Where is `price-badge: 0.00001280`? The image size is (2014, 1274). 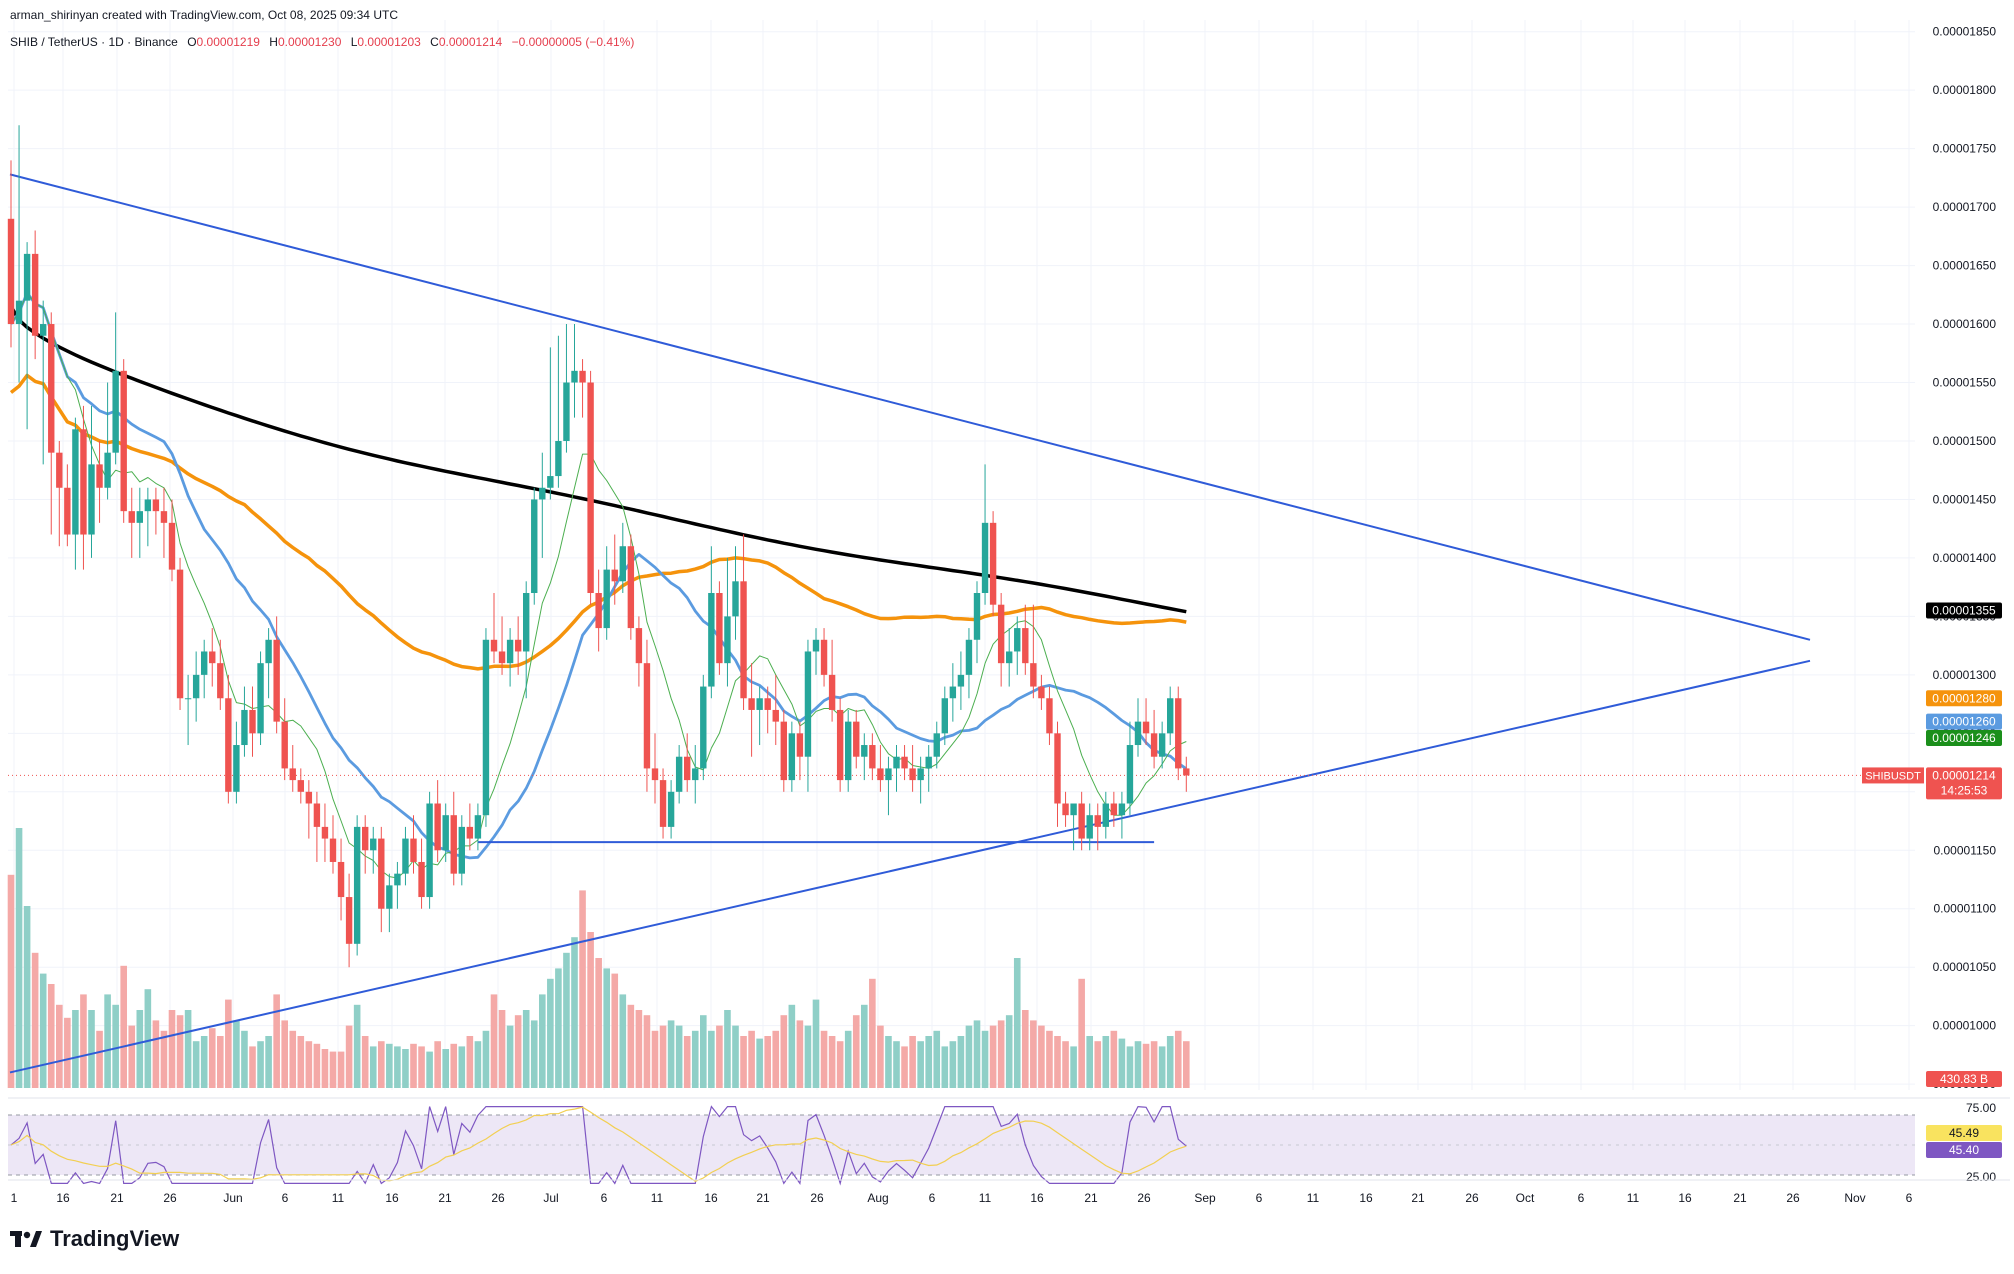 price-badge: 0.00001280 is located at coordinates (1964, 698).